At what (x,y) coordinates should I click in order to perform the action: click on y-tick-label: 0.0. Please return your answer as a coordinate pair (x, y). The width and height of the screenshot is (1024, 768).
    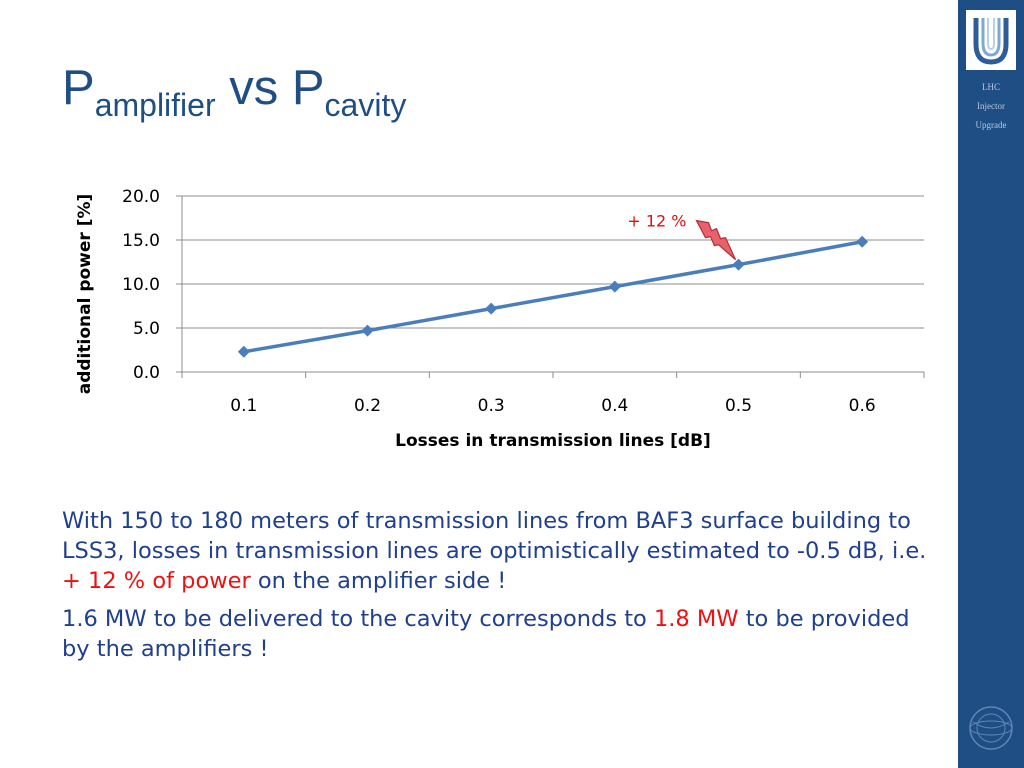
    Looking at the image, I should click on (146, 373).